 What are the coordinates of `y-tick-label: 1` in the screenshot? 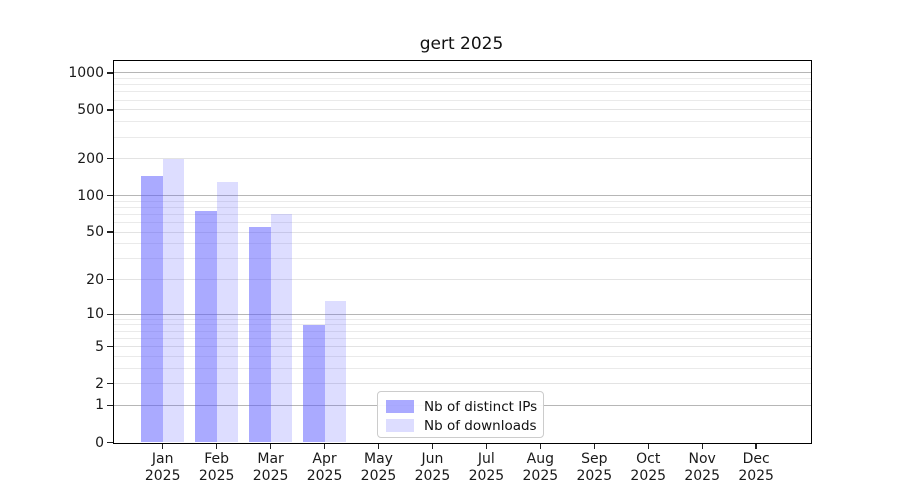 It's located at (99, 405).